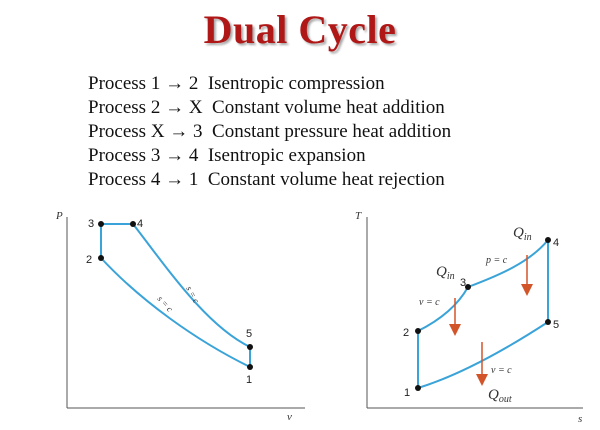 This screenshot has width=600, height=430. Describe the element at coordinates (236, 83) in the screenshot. I see `process-item: Process 1 → 2 Isentropic compression` at that location.